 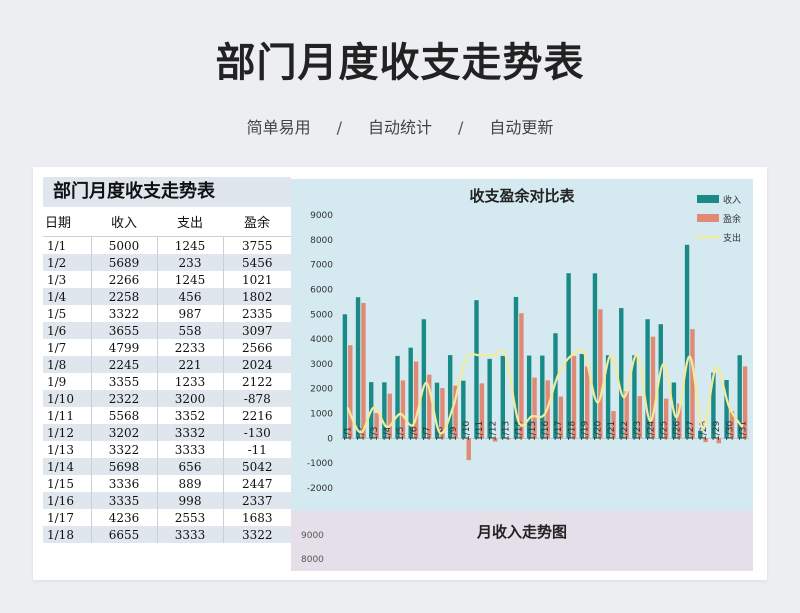 What do you see at coordinates (321, 216) in the screenshot?
I see `y-tick-label: 9000` at bounding box center [321, 216].